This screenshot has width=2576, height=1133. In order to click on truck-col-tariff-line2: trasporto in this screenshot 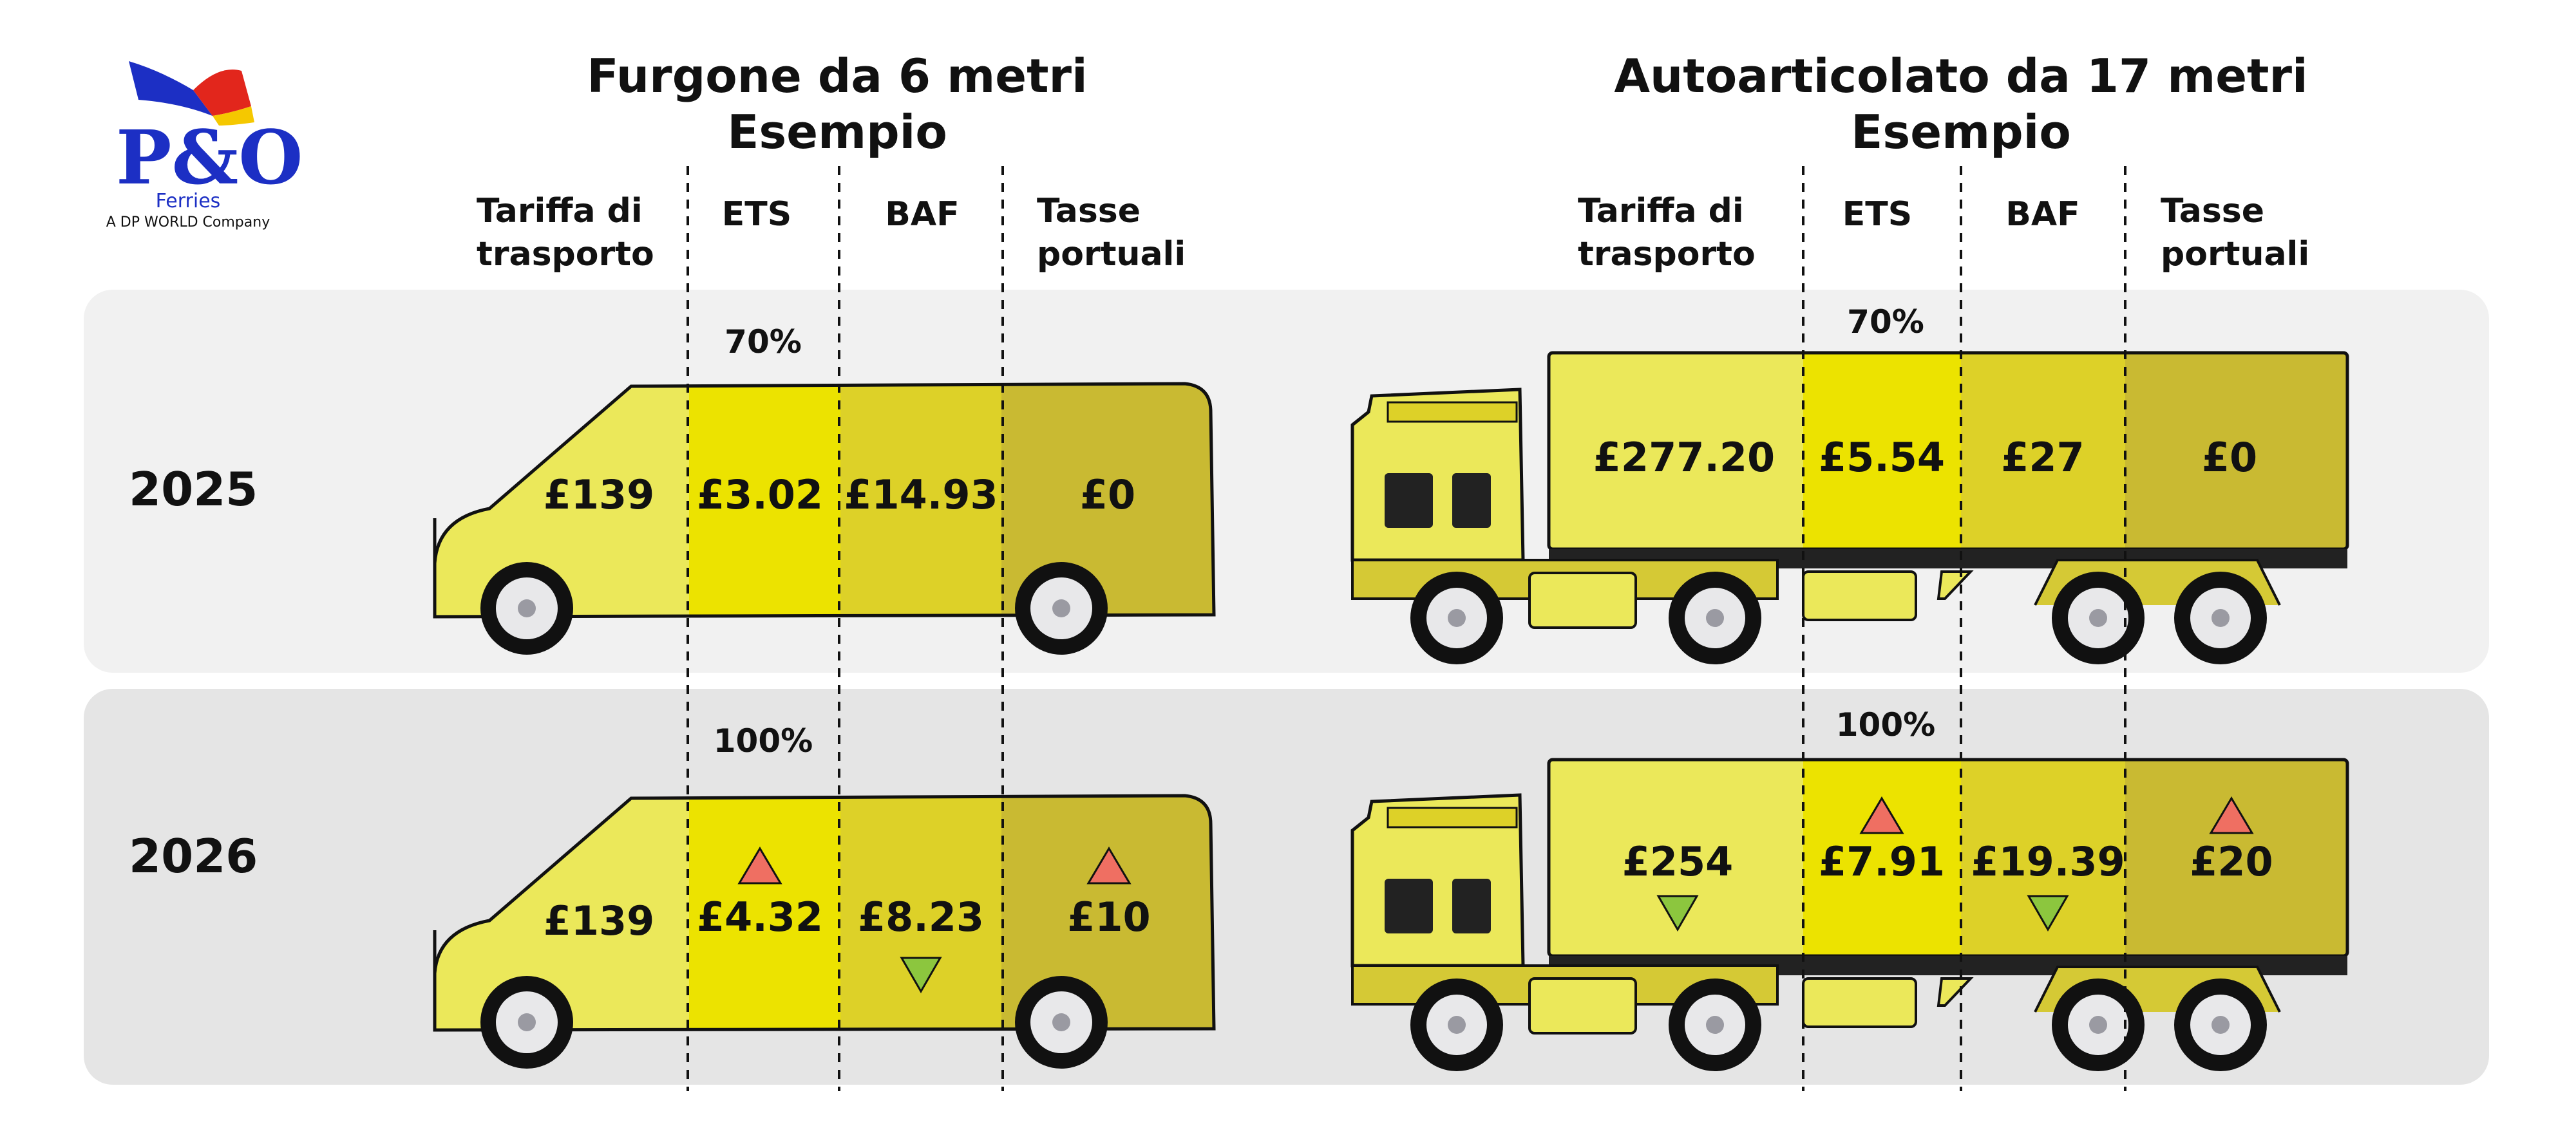, I will do `click(1667, 254)`.